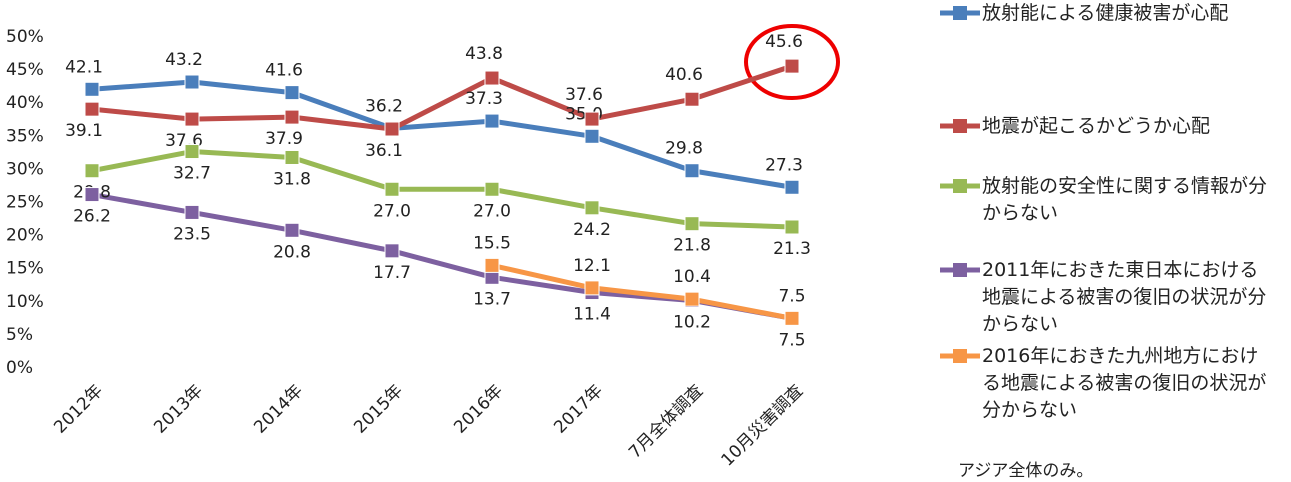  What do you see at coordinates (84, 131) in the screenshot?
I see `data-label: 39.1` at bounding box center [84, 131].